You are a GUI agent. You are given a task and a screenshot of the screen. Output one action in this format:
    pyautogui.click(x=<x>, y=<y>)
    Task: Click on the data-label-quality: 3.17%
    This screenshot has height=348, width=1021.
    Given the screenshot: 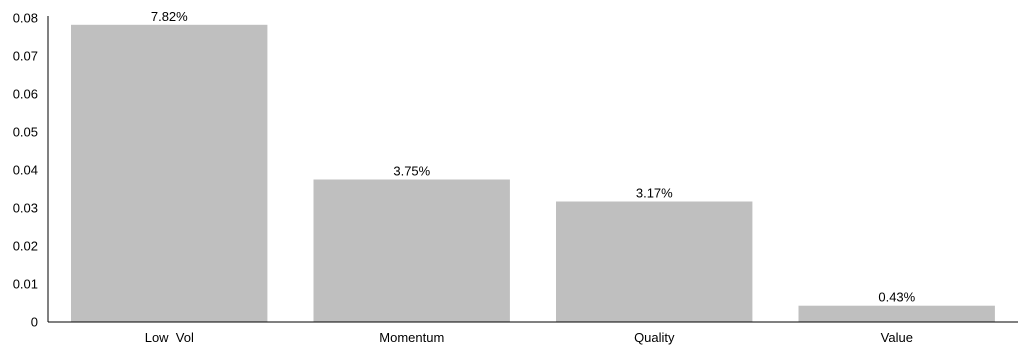 What is the action you would take?
    pyautogui.click(x=654, y=193)
    